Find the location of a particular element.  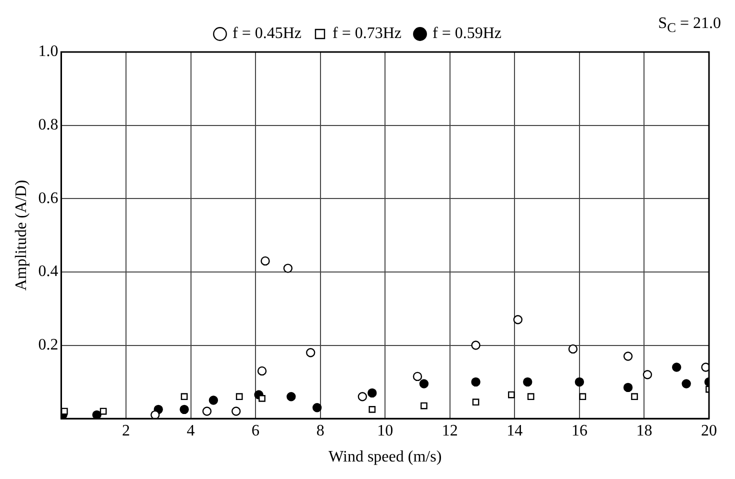

x-tick-label: 4 is located at coordinates (190, 431).